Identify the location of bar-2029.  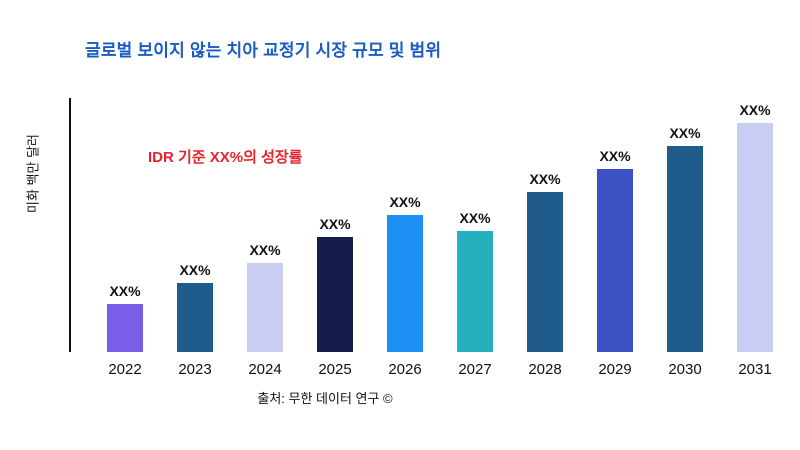
(615, 260).